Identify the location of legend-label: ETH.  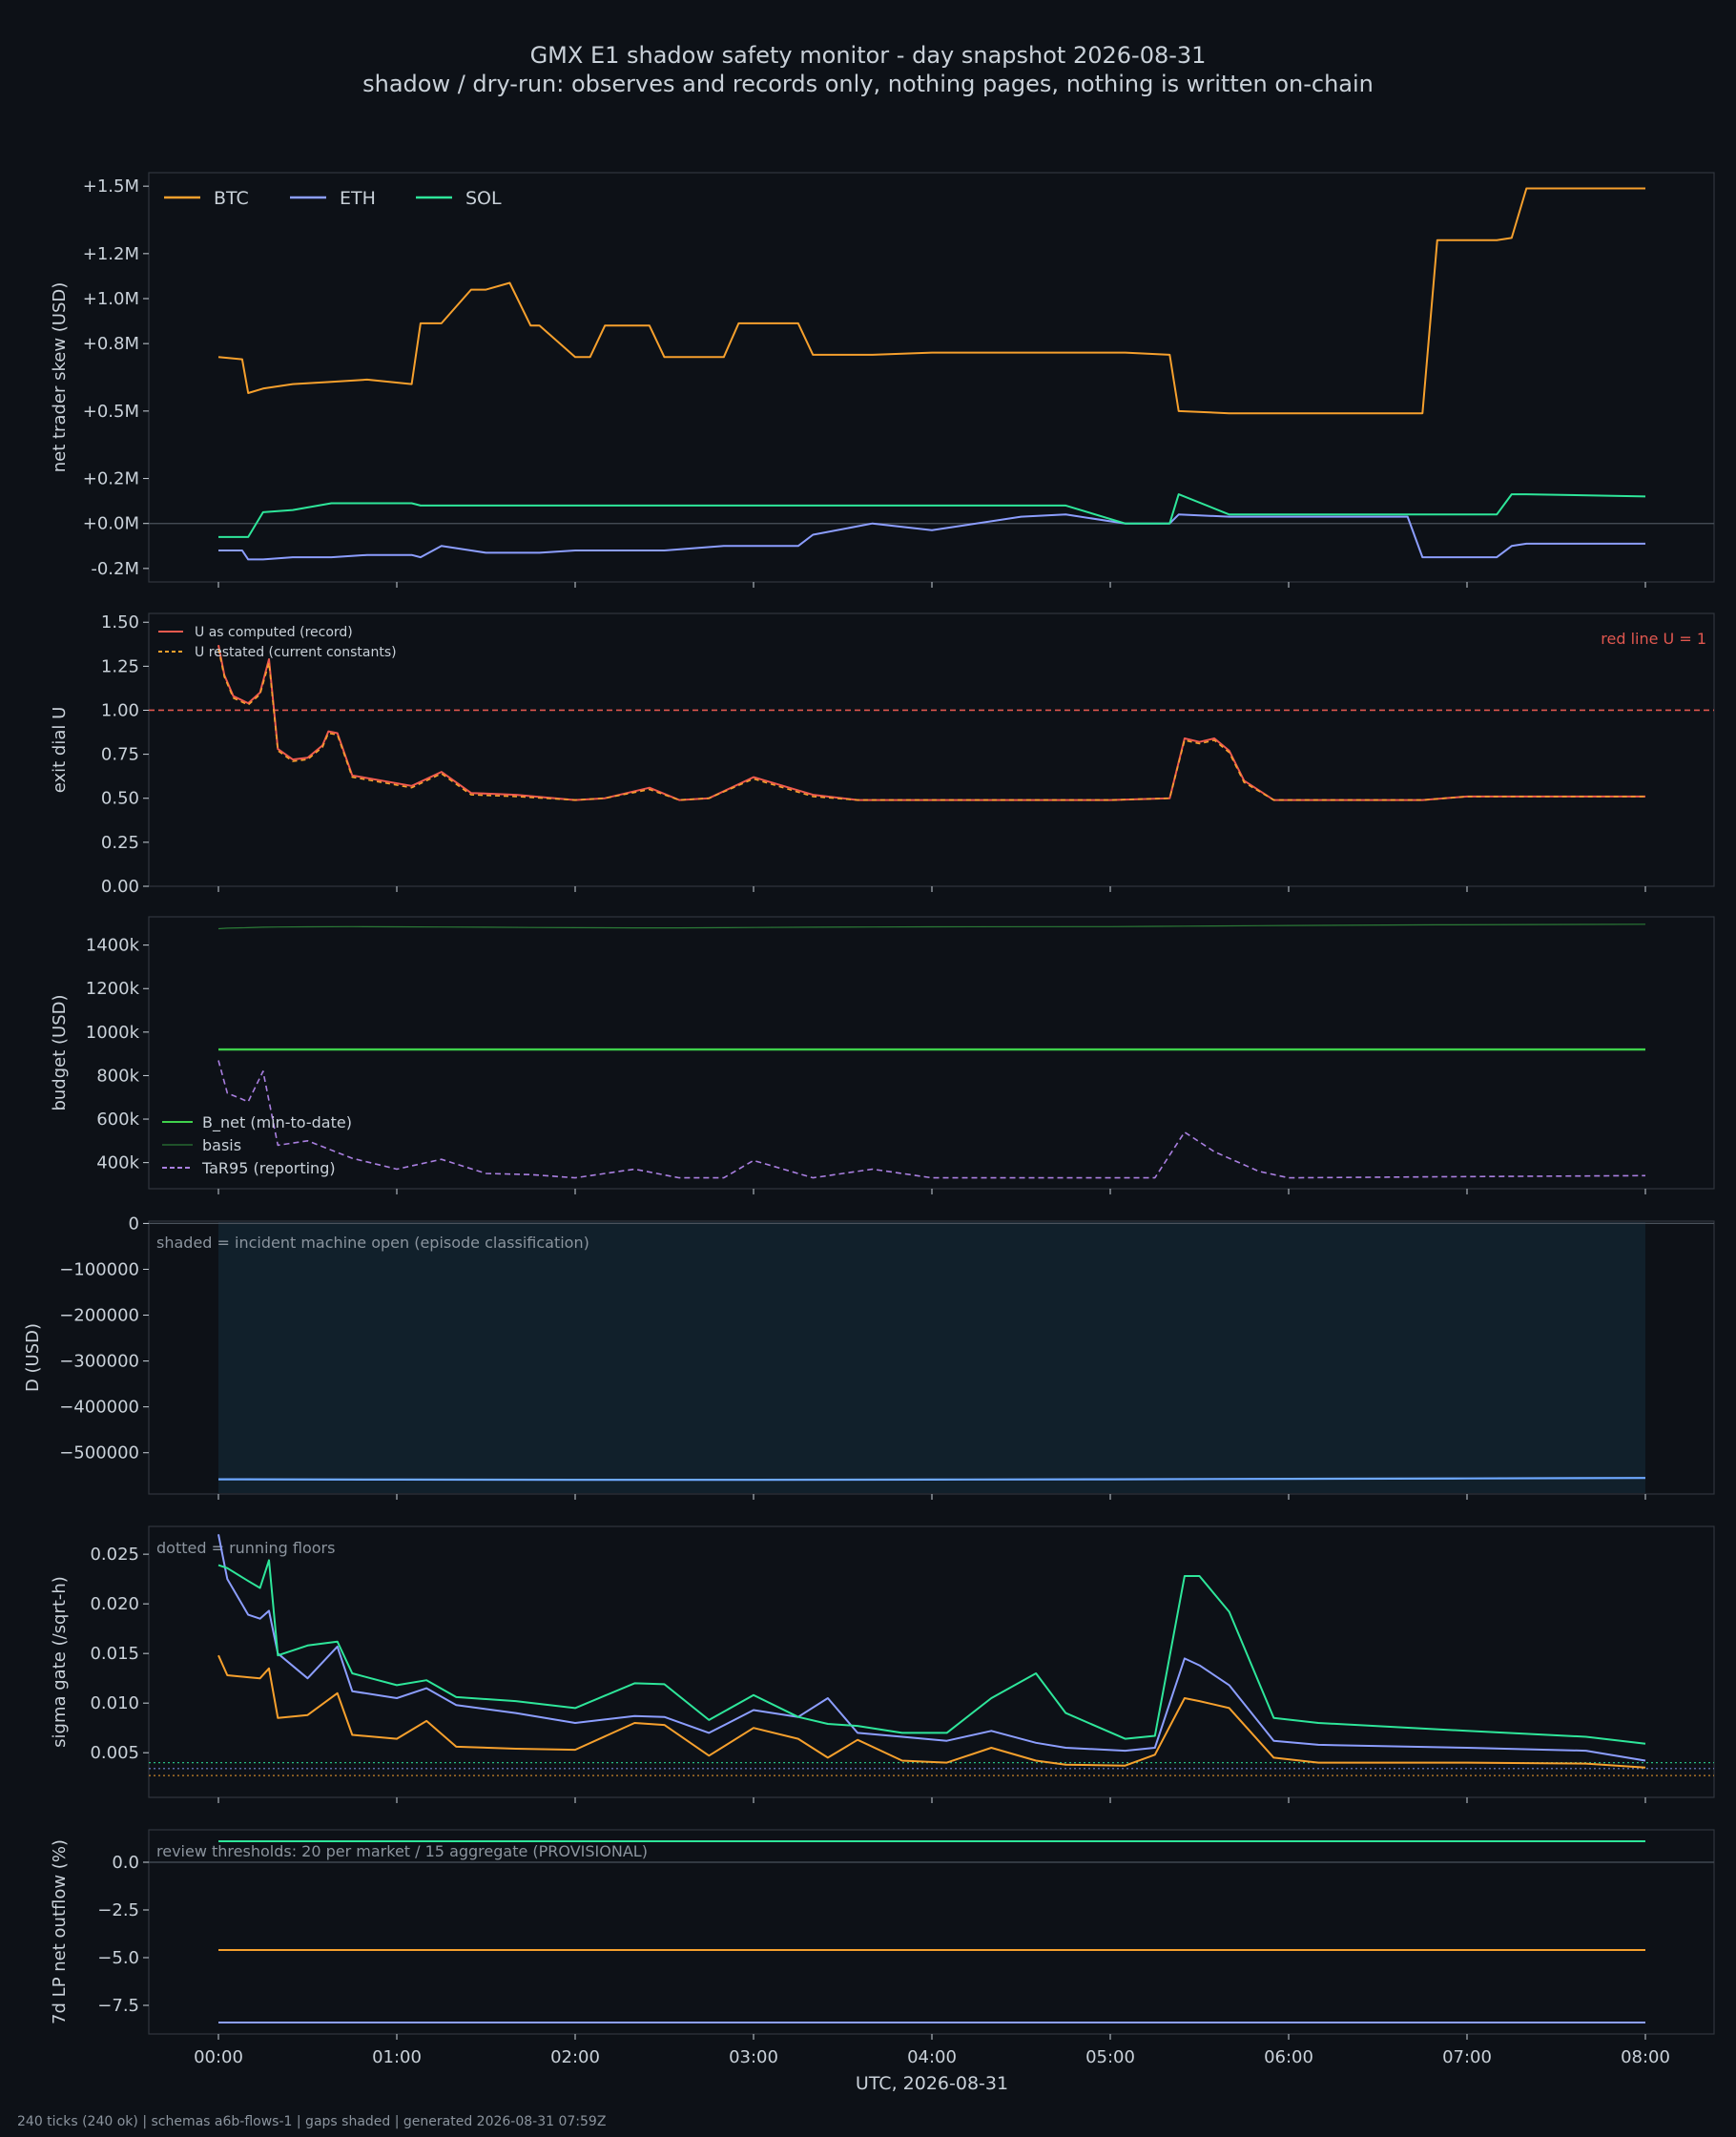
(358, 198).